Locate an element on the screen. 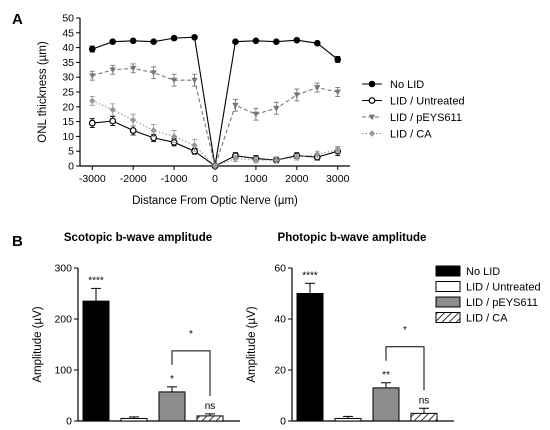 This screenshot has height=430, width=550. y-axis-title: Amplitude (µV) is located at coordinates (252, 344).